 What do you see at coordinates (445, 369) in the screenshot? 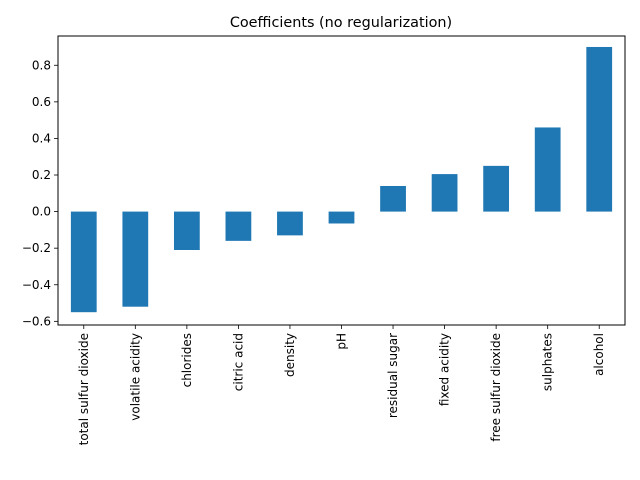
I see `x-tick-label-7: fixed acidity` at bounding box center [445, 369].